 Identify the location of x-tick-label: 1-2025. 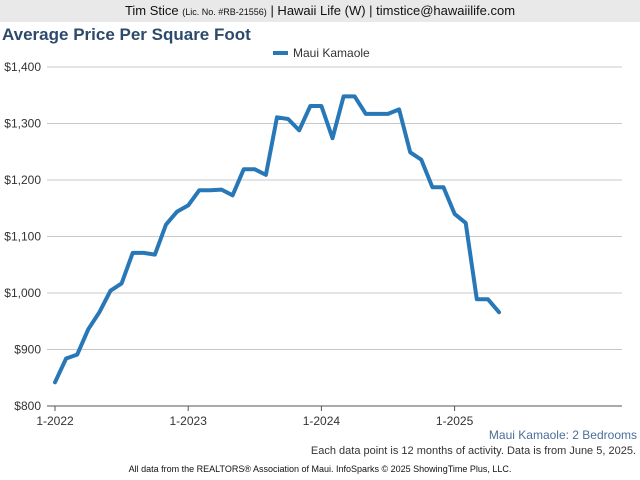
(455, 421).